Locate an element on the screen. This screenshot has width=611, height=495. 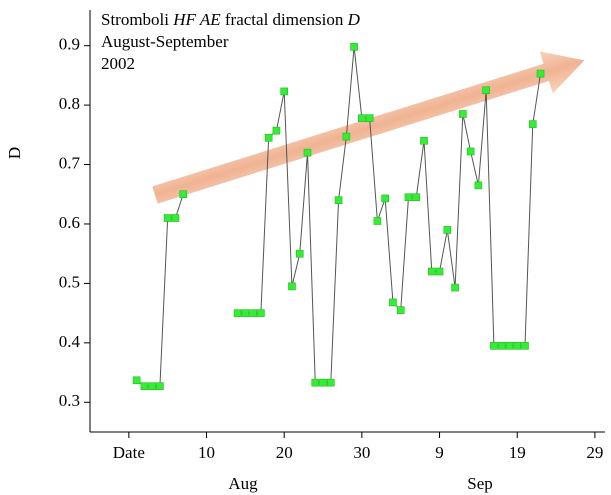
x-tick-label: 20 is located at coordinates (284, 452).